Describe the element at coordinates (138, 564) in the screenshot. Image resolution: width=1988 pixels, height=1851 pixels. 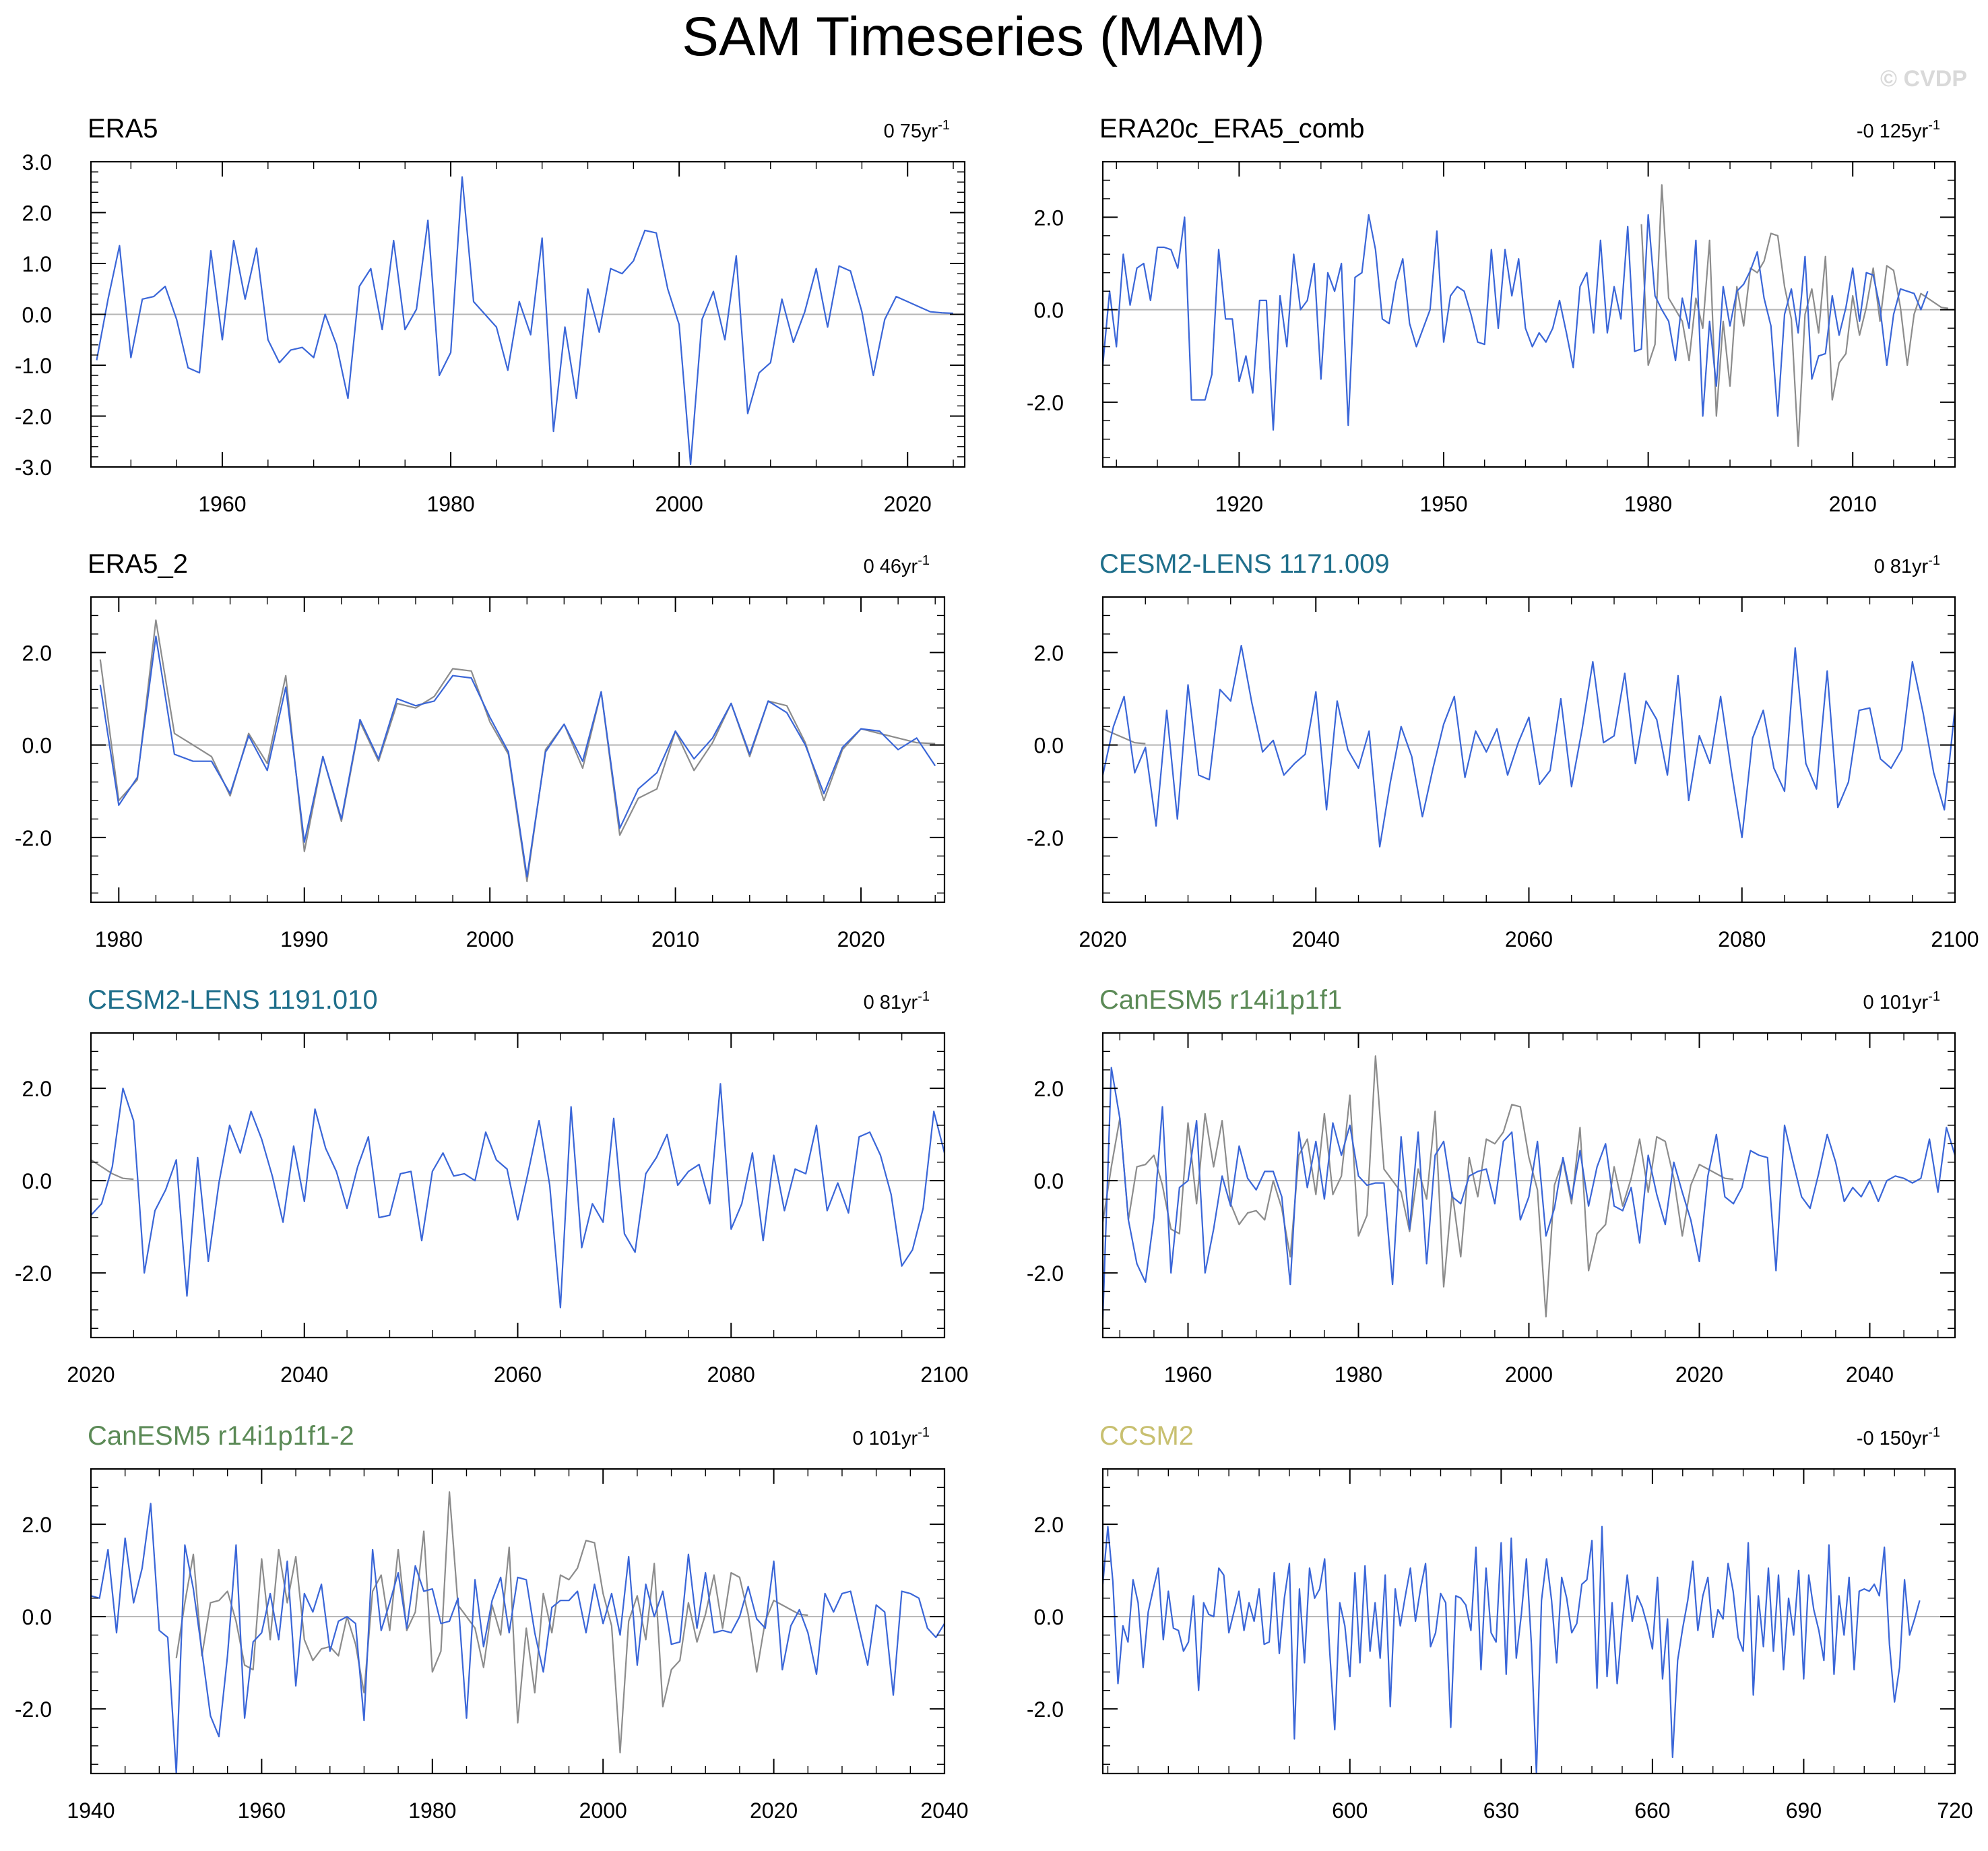
I see `panel-title: ERA5_2` at that location.